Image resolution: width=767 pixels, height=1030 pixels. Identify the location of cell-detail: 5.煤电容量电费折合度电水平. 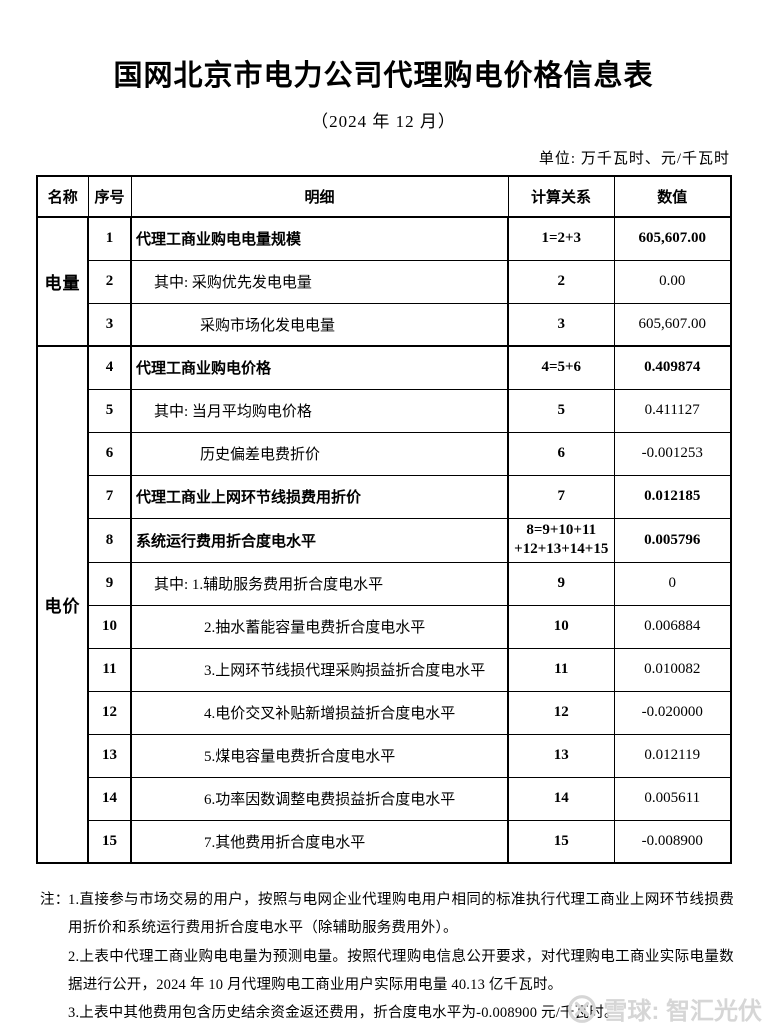
(319, 755).